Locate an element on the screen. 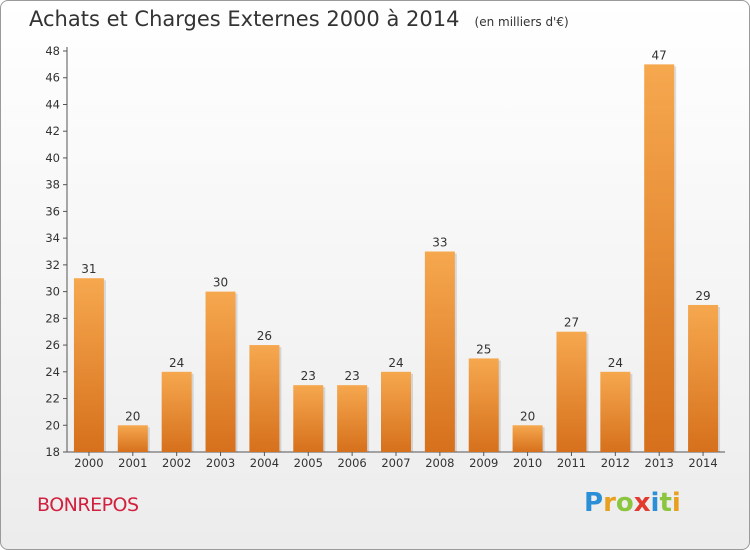  logo-letter: P is located at coordinates (594, 503).